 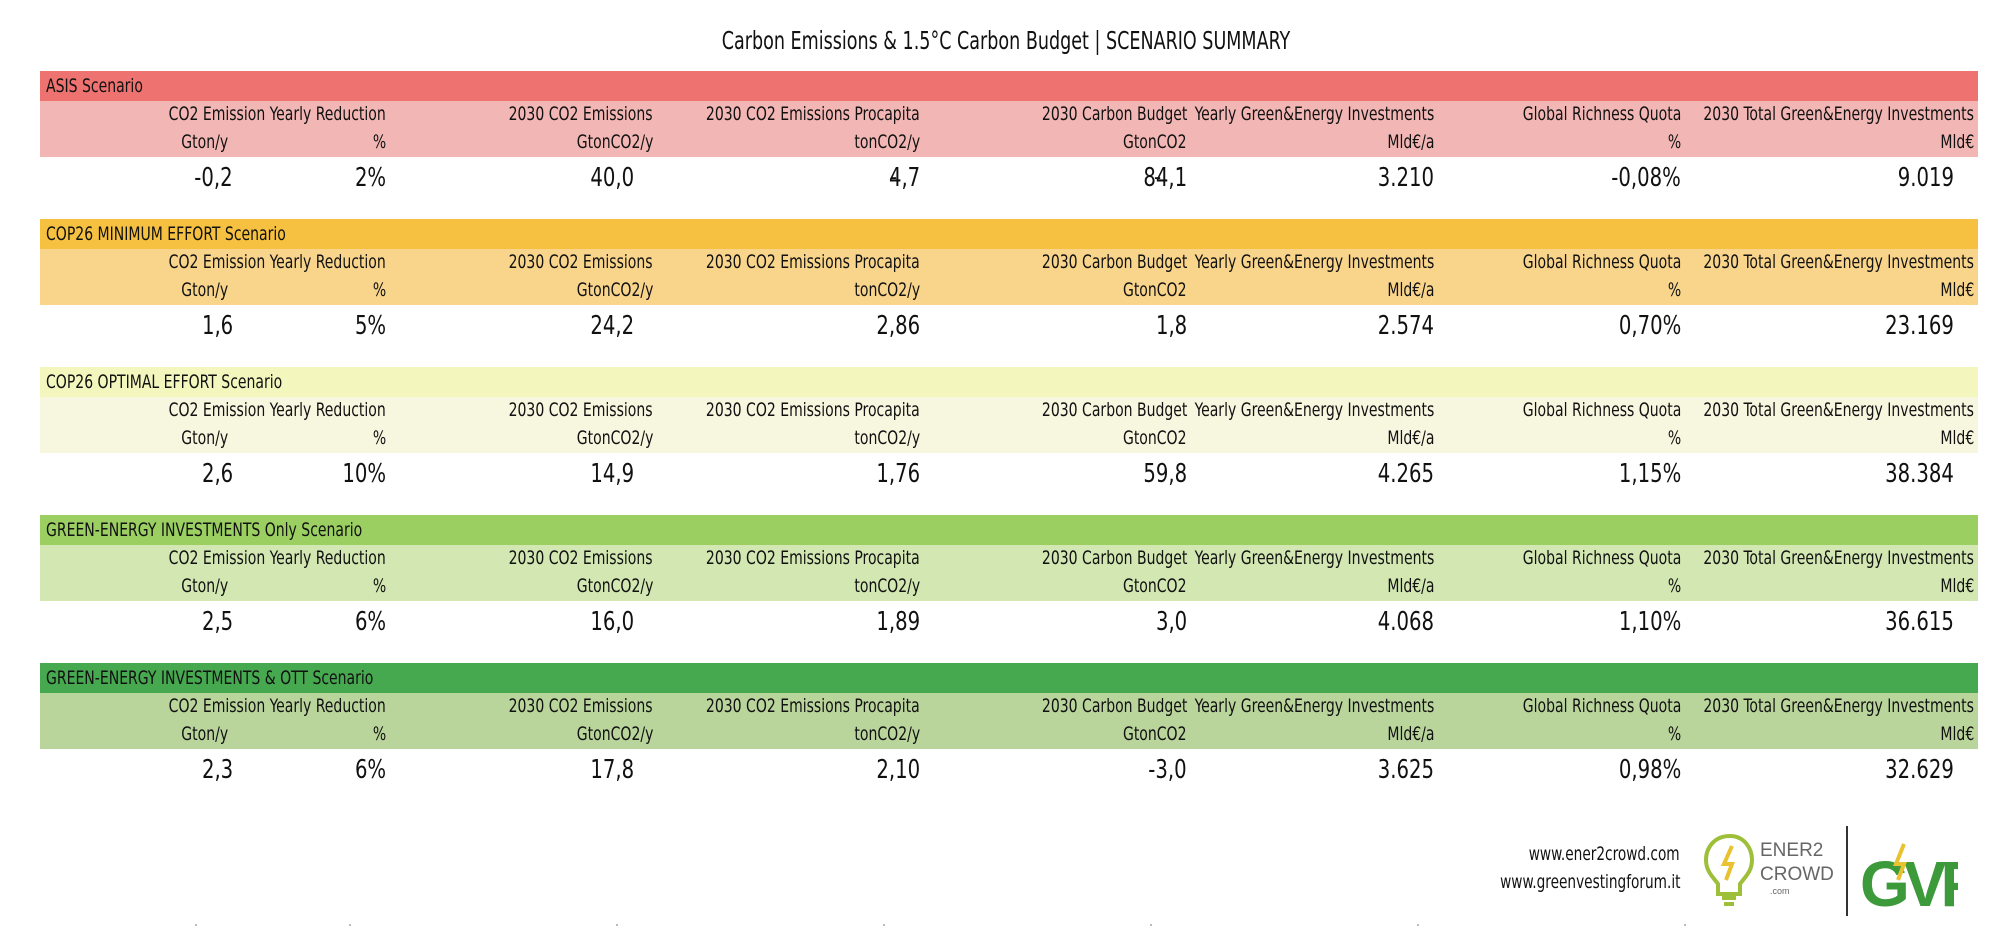 What do you see at coordinates (1405, 474) in the screenshot?
I see `value-yearly-investments: 4.265` at bounding box center [1405, 474].